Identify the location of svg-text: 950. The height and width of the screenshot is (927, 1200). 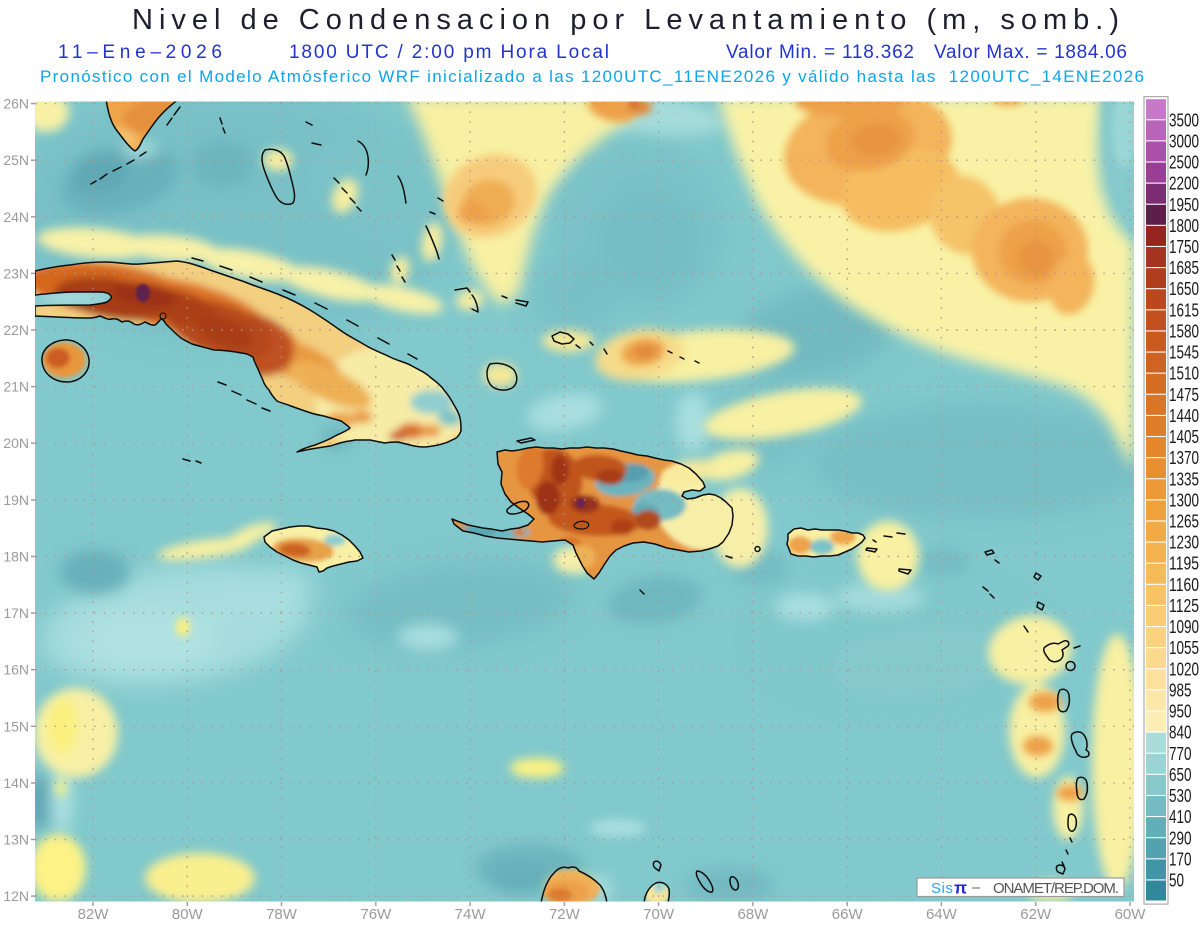
(1180, 711).